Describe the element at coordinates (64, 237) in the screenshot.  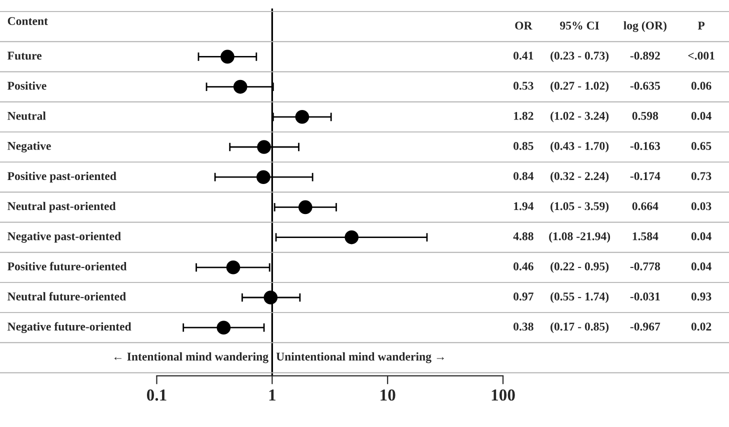
I see `y-tick-label: Negative past-oriented` at that location.